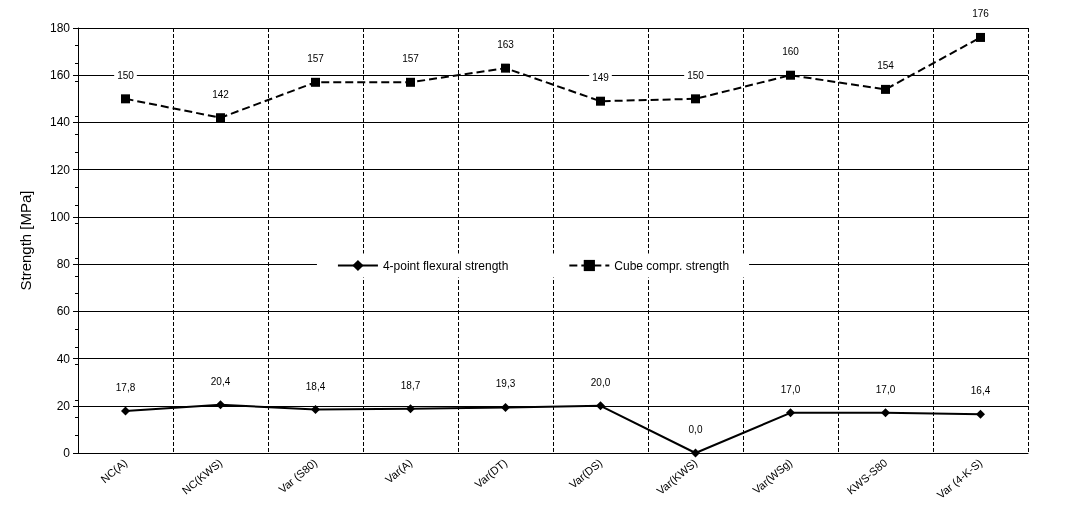  Describe the element at coordinates (981, 14) in the screenshot. I see `data-label: 176` at that location.